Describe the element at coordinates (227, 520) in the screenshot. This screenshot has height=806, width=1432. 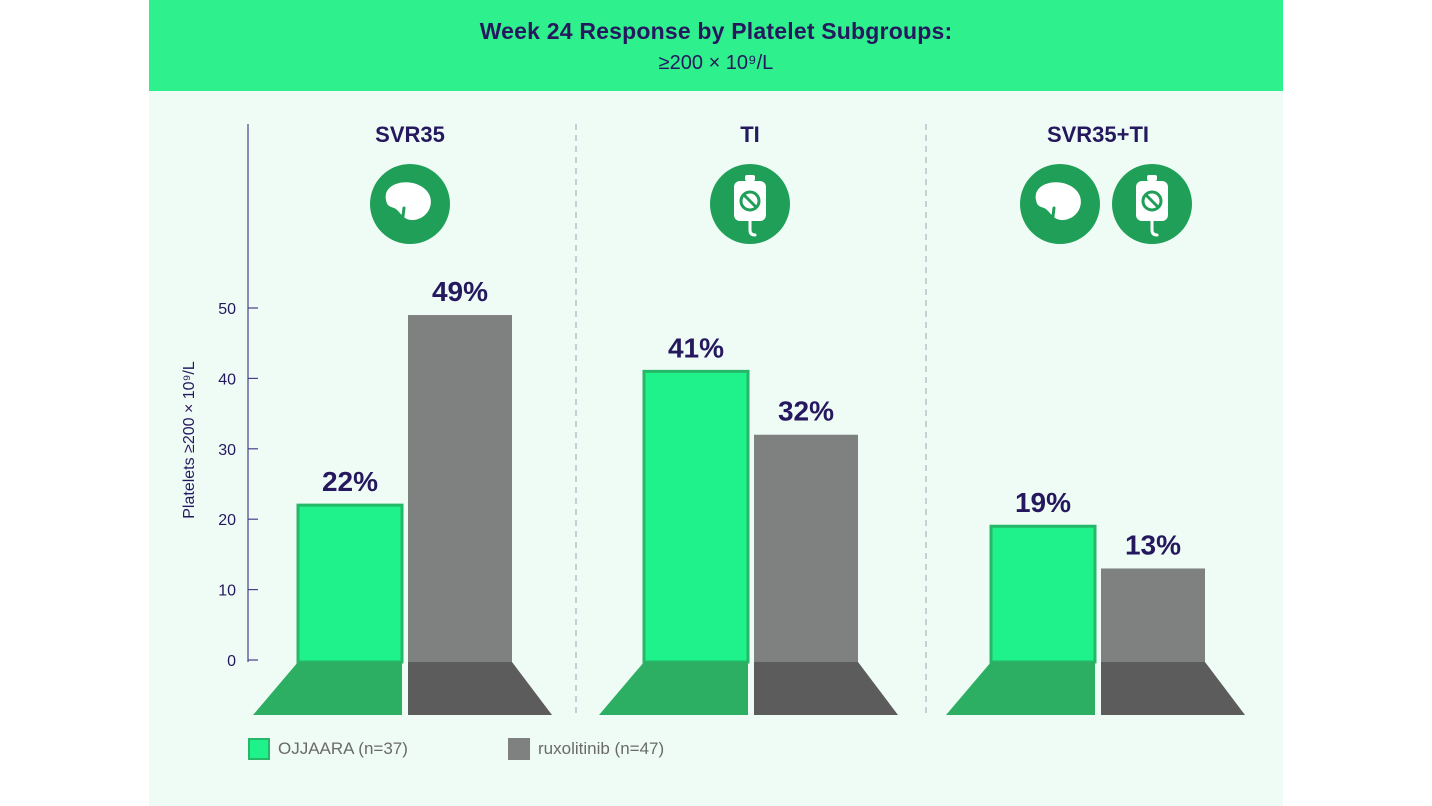
I see `y-tick-label: 20` at that location.